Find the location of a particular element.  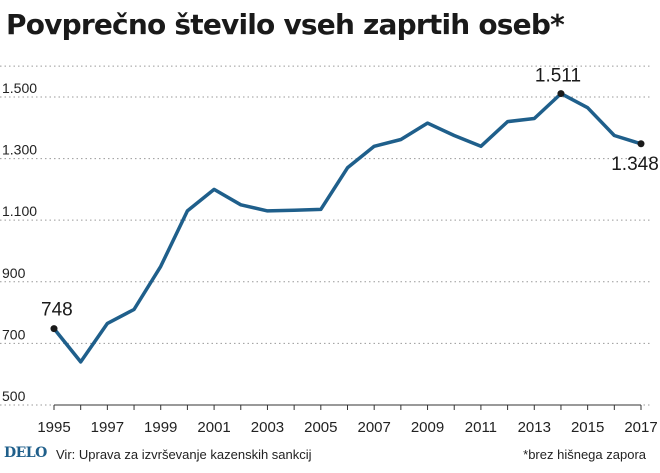

x-tick-label: 1997 is located at coordinates (107, 427).